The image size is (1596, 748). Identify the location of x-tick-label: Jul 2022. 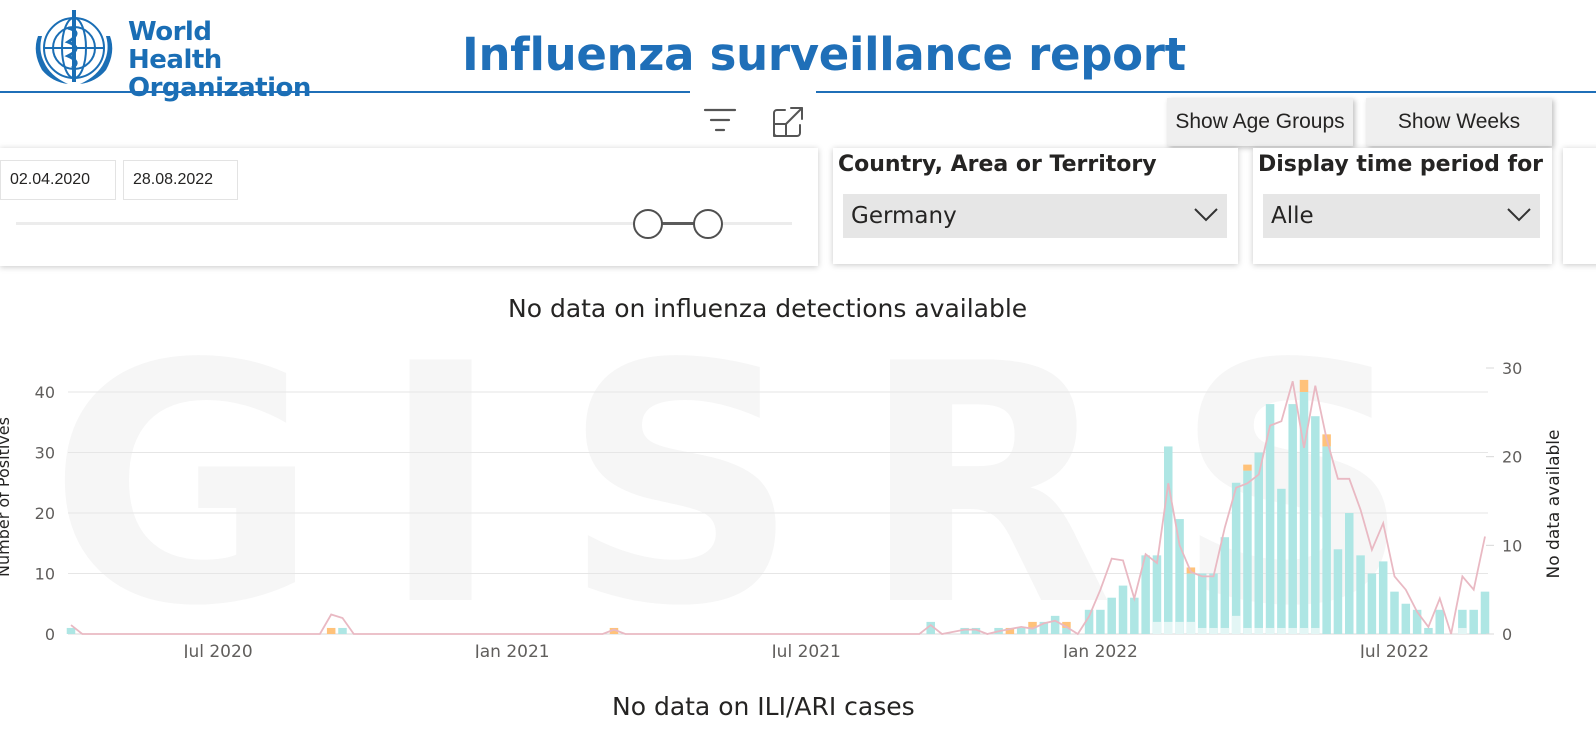
(1394, 650).